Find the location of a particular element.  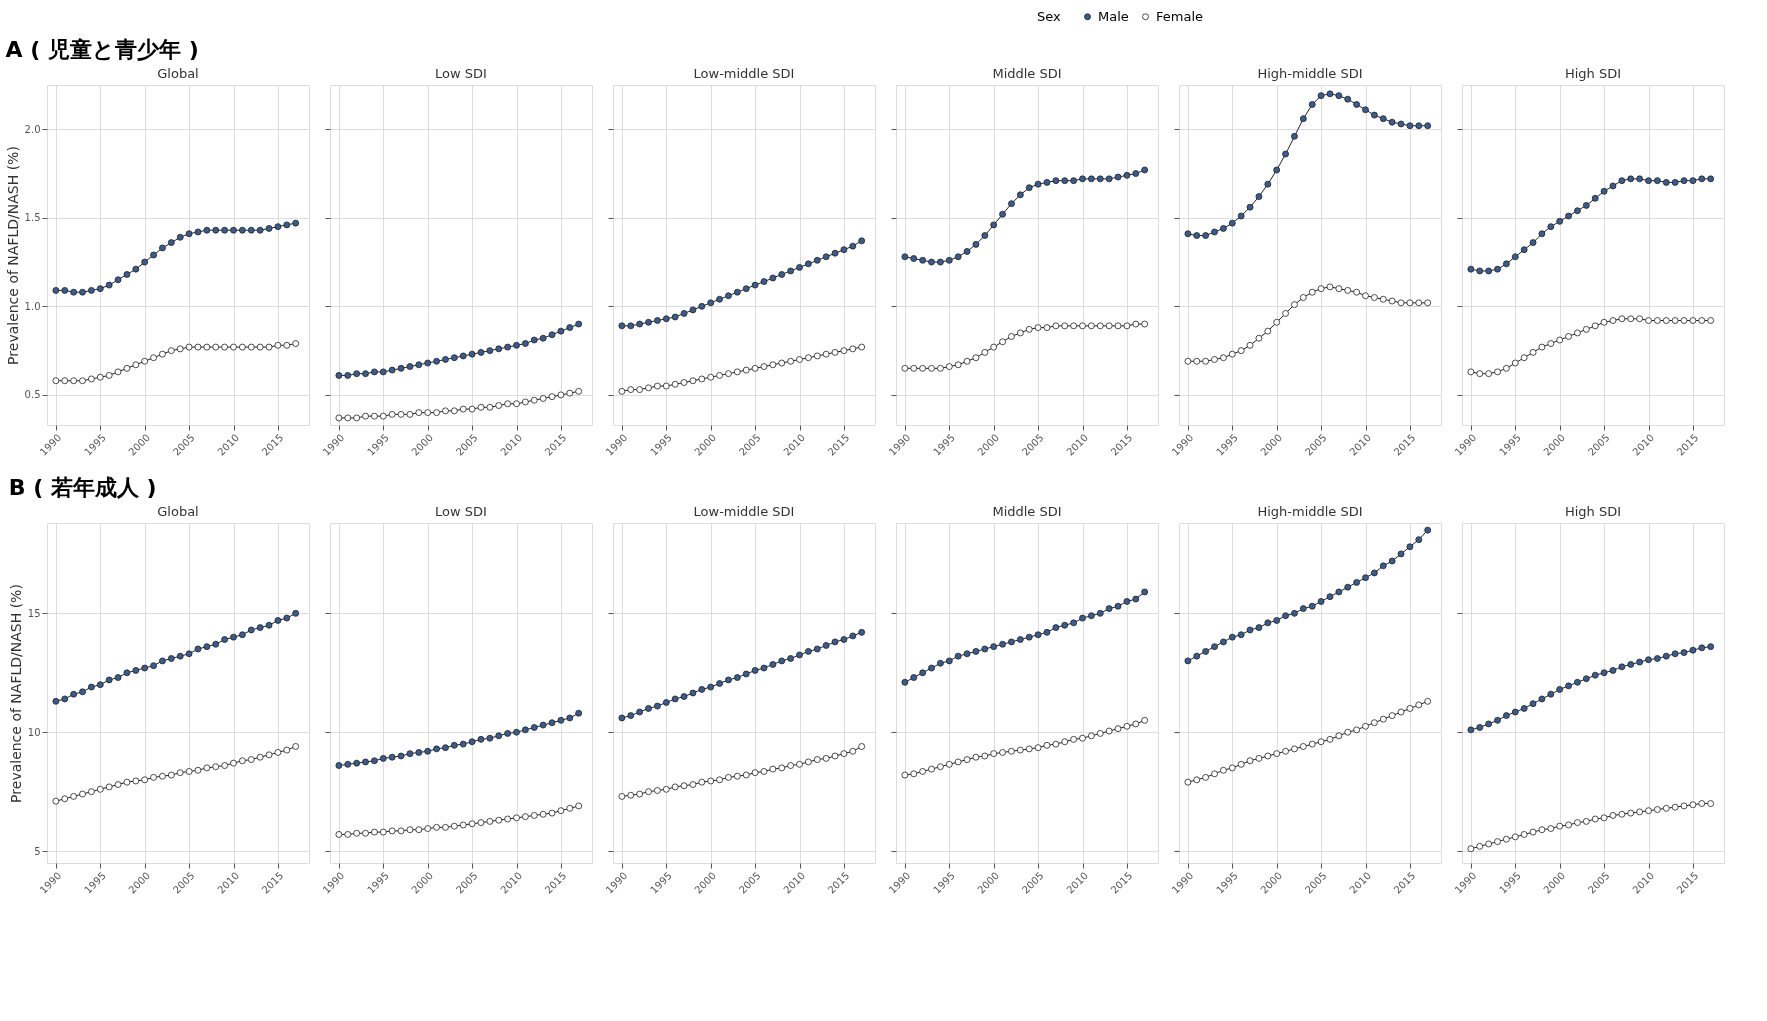

chart-title: Low-middle SDI is located at coordinates (744, 511).